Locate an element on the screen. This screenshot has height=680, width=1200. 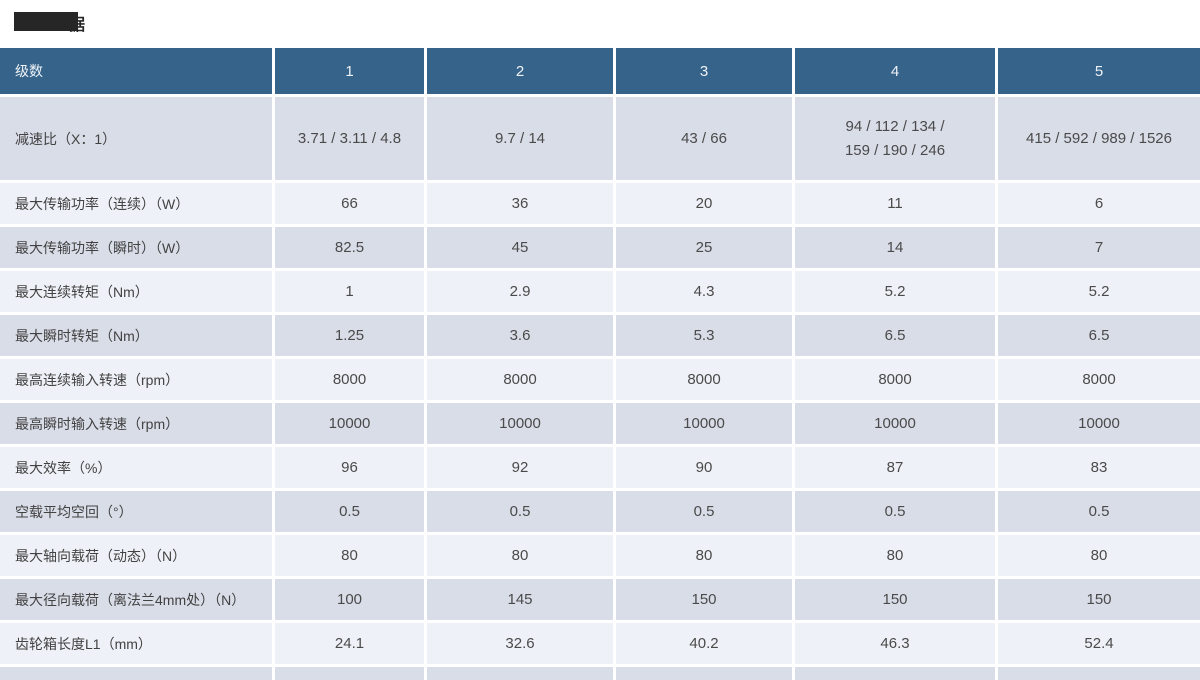
row-label: 最大瞬时转矩（Nm） is located at coordinates (136, 335).